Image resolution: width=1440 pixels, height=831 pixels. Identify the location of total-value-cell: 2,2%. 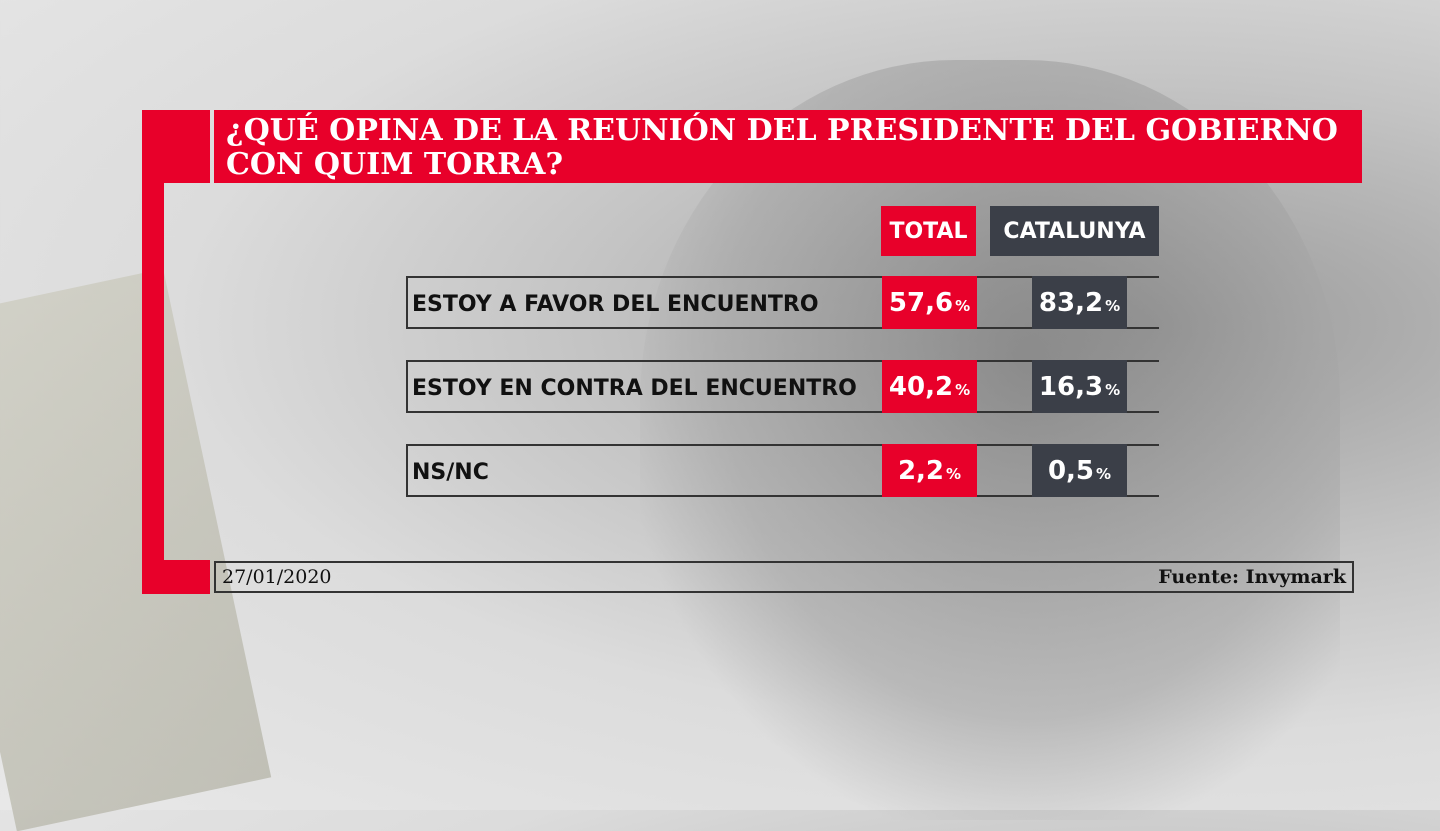
(929, 470).